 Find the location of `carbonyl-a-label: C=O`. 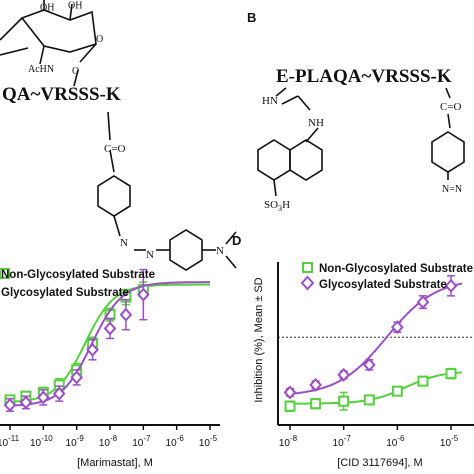

carbonyl-a-label: C=O is located at coordinates (115, 149).